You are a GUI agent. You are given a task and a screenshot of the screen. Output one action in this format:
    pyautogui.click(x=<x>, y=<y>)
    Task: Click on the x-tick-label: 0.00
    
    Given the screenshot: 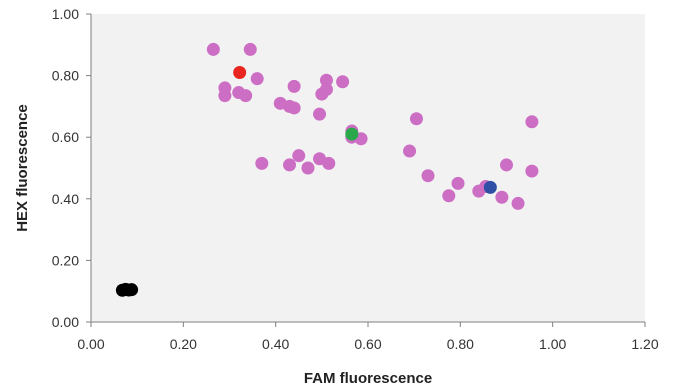 What is the action you would take?
    pyautogui.click(x=90, y=344)
    